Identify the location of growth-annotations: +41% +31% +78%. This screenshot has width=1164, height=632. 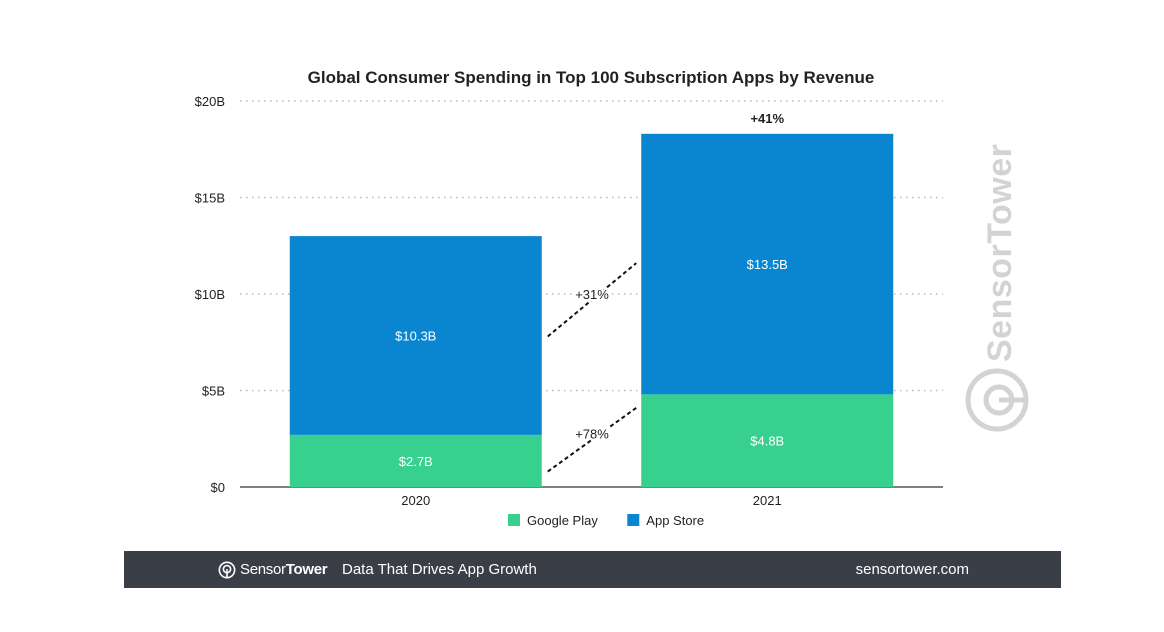
(665, 292).